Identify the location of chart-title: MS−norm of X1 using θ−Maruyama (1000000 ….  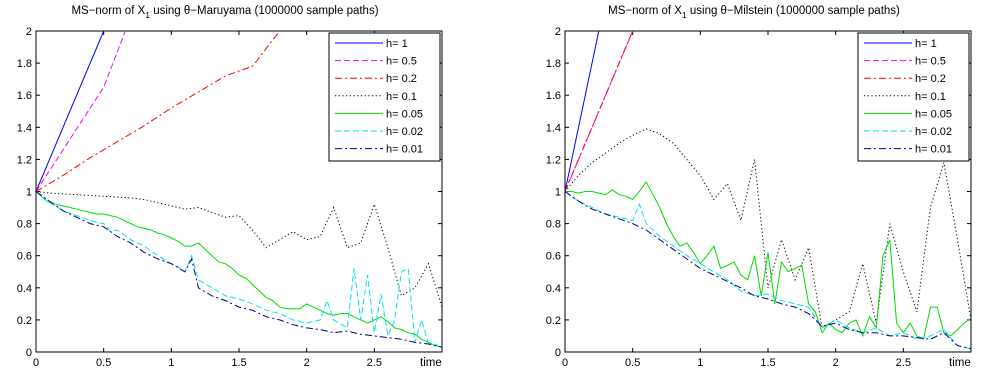
(224, 12).